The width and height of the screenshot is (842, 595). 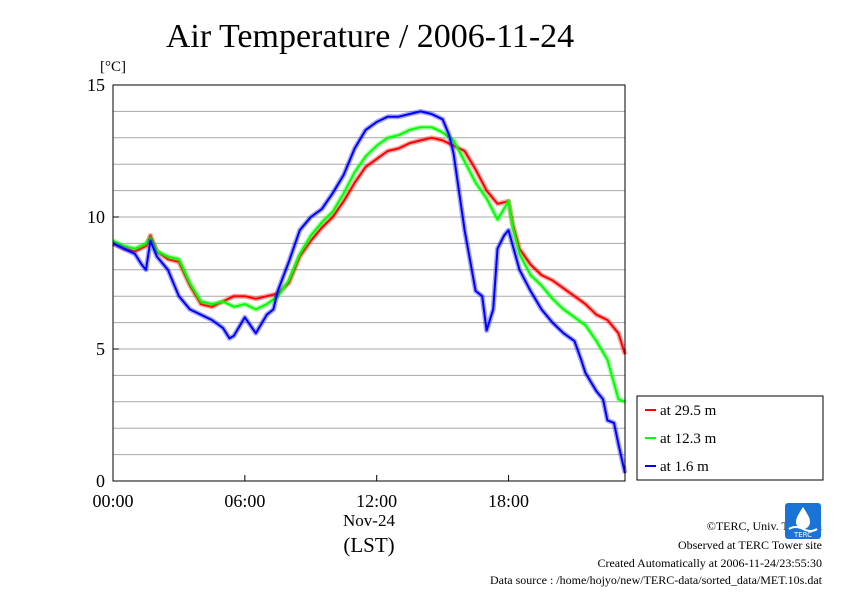 I want to click on y-axis-ticks: 0 5 10 15, so click(x=103, y=283).